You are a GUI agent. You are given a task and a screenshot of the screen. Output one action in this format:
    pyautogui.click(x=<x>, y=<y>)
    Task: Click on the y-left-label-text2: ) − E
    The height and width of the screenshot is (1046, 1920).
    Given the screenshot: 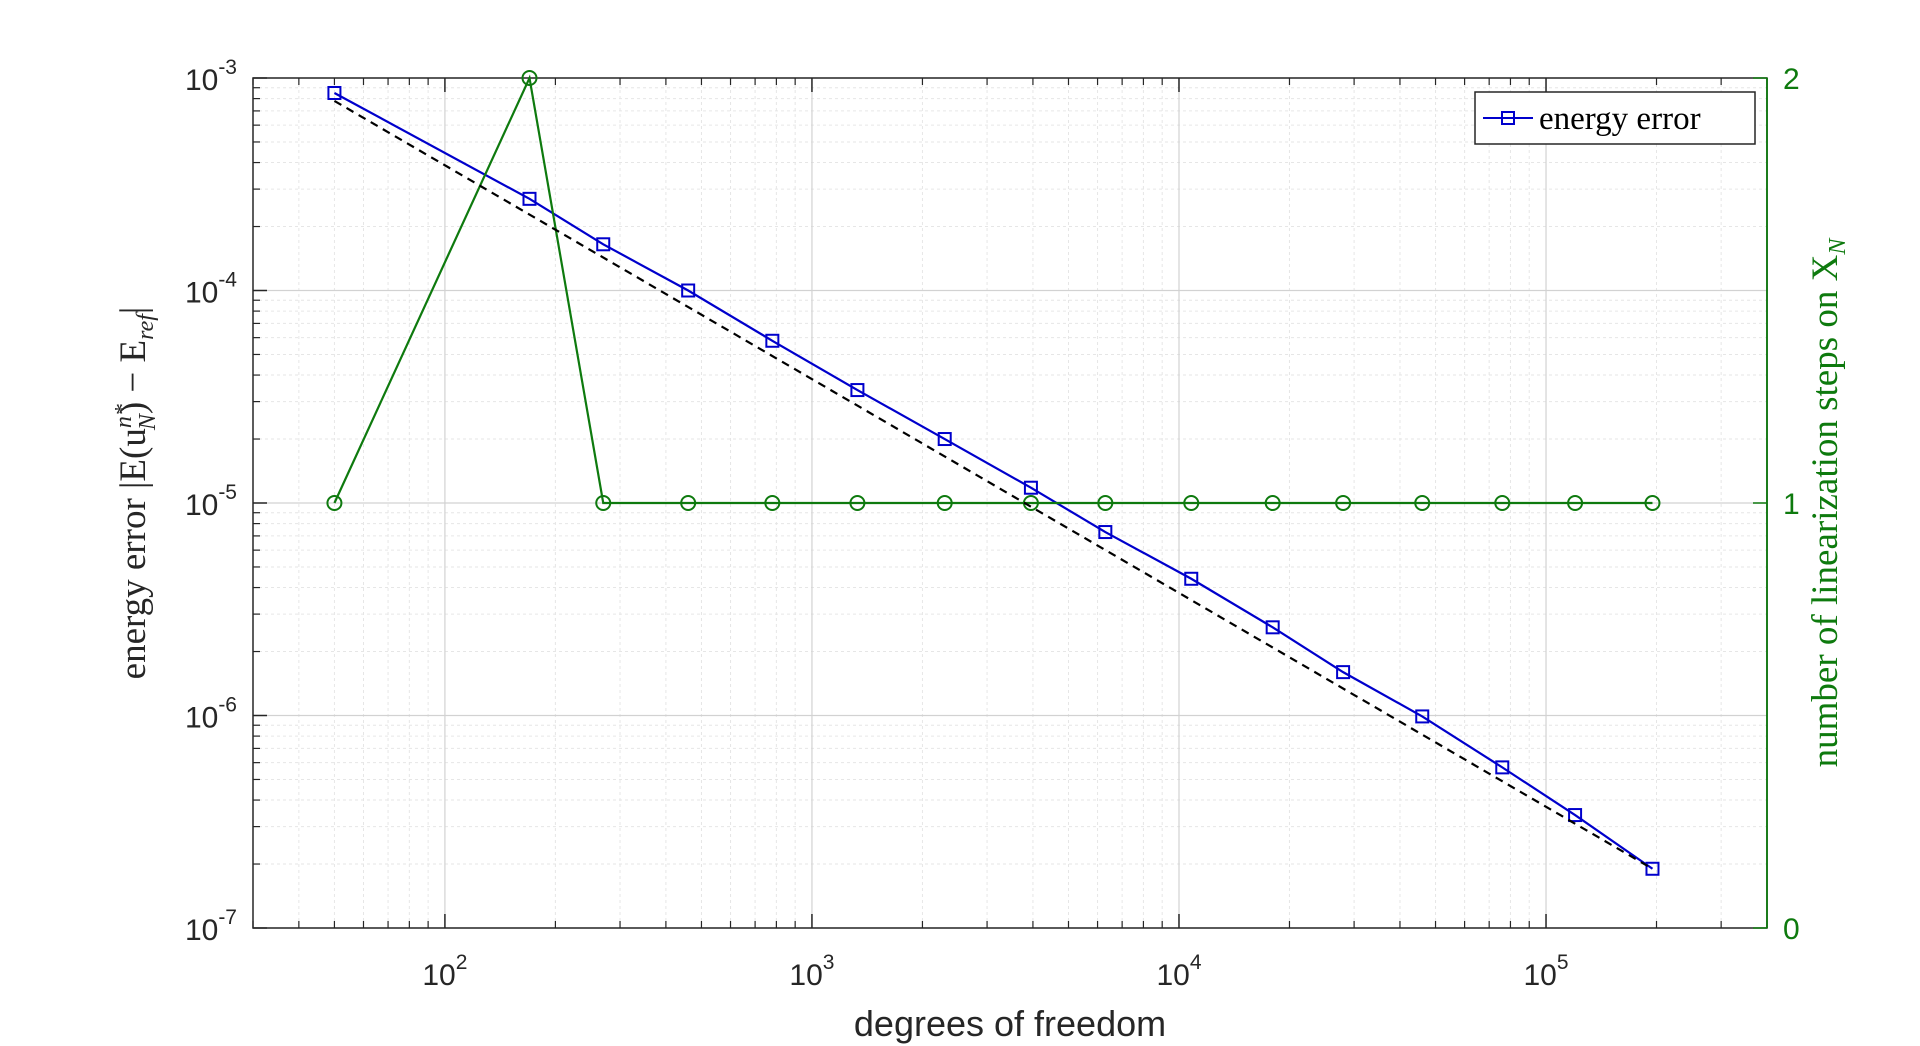 What is the action you would take?
    pyautogui.click(x=133, y=377)
    